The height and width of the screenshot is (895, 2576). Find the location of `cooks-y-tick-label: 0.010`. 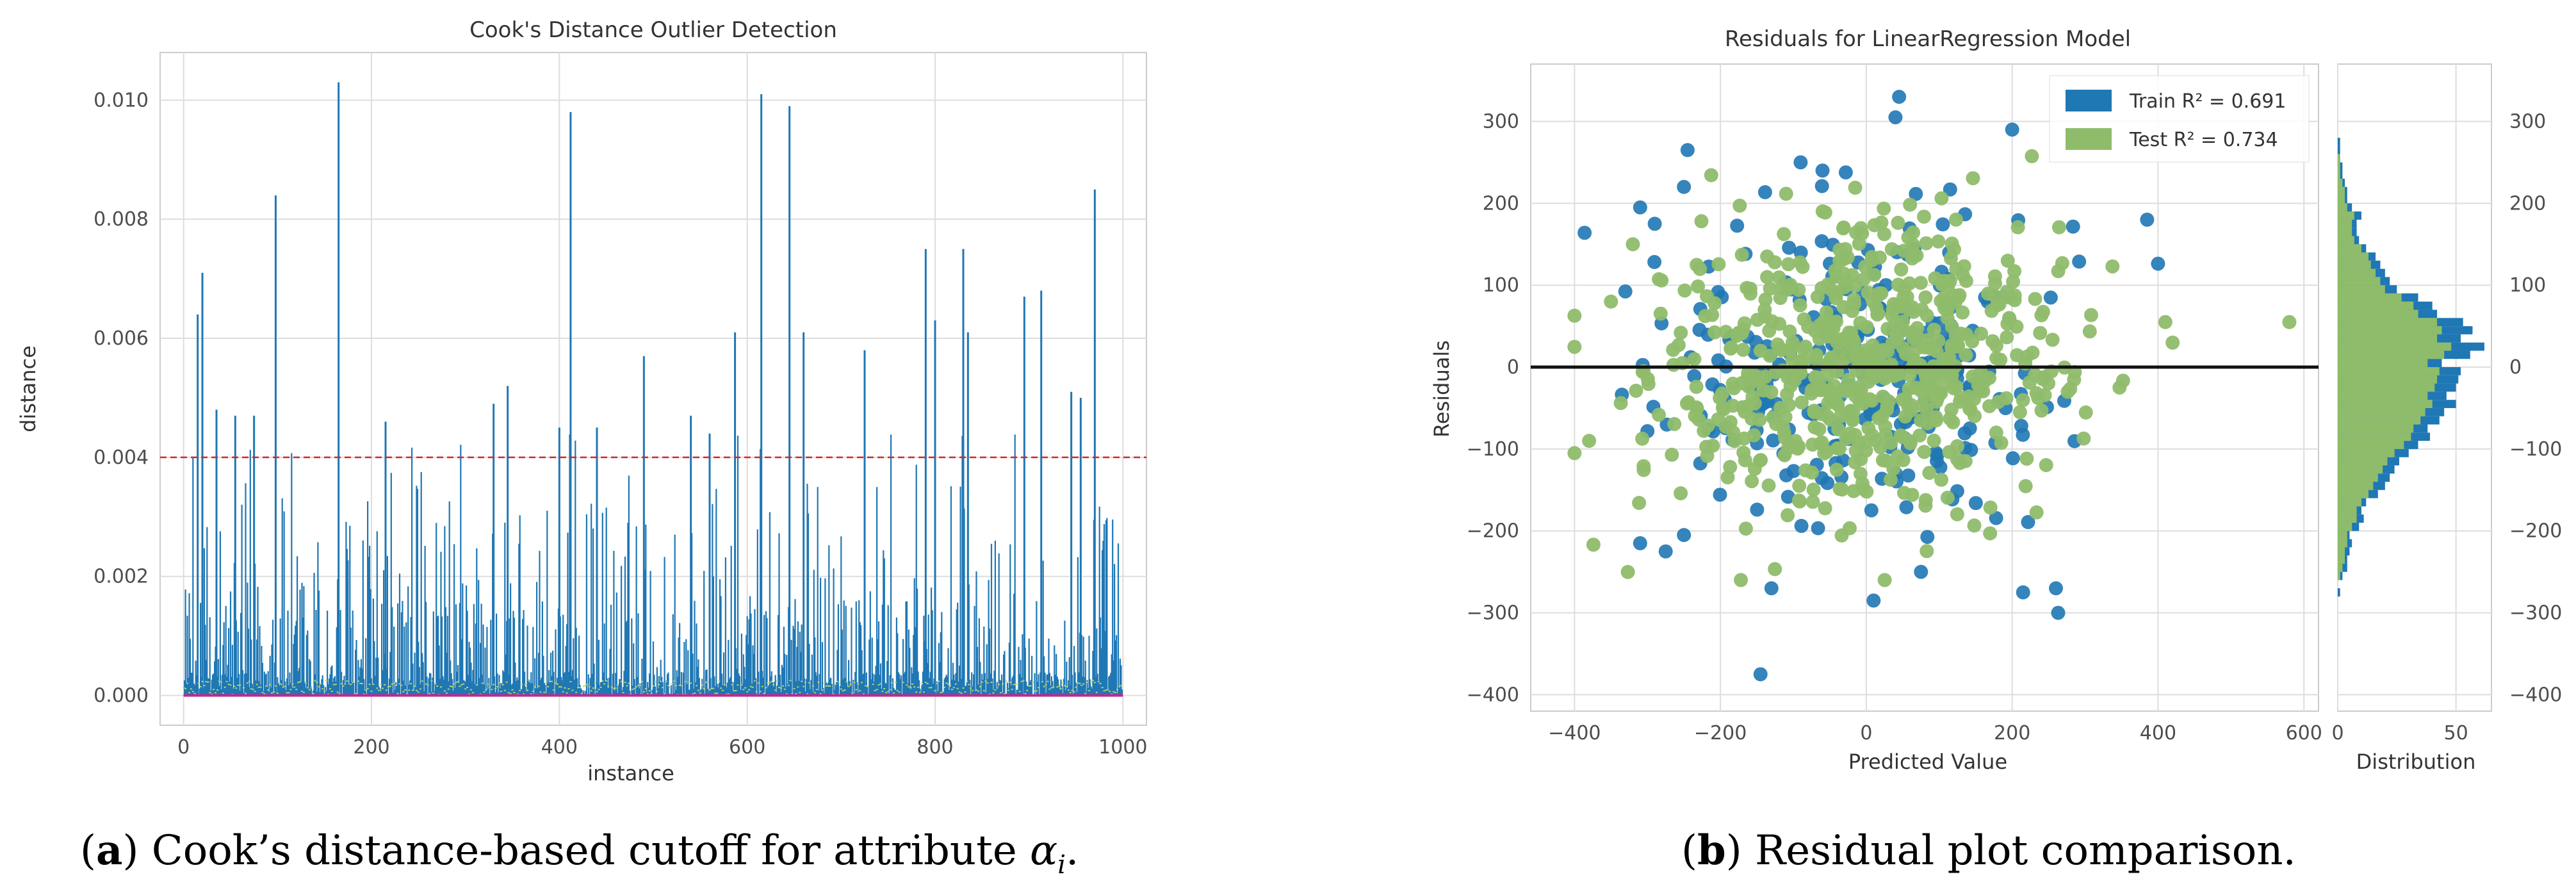

cooks-y-tick-label: 0.010 is located at coordinates (121, 100).